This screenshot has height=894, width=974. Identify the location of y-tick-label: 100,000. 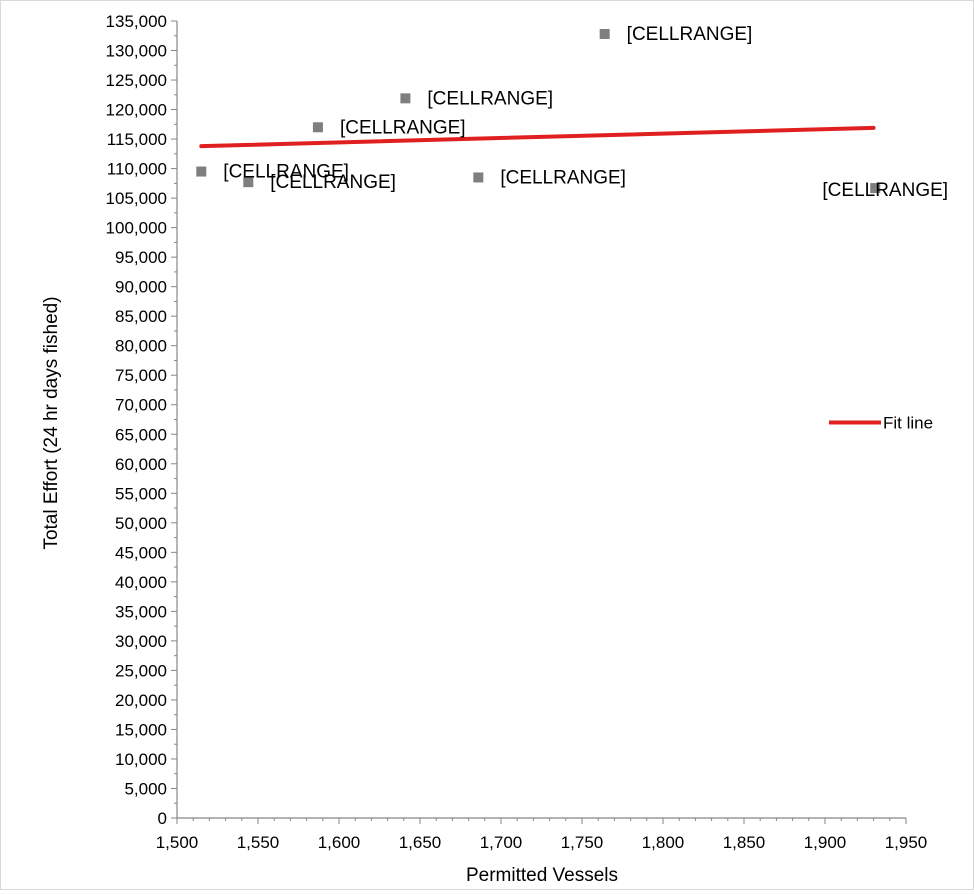
(136, 228).